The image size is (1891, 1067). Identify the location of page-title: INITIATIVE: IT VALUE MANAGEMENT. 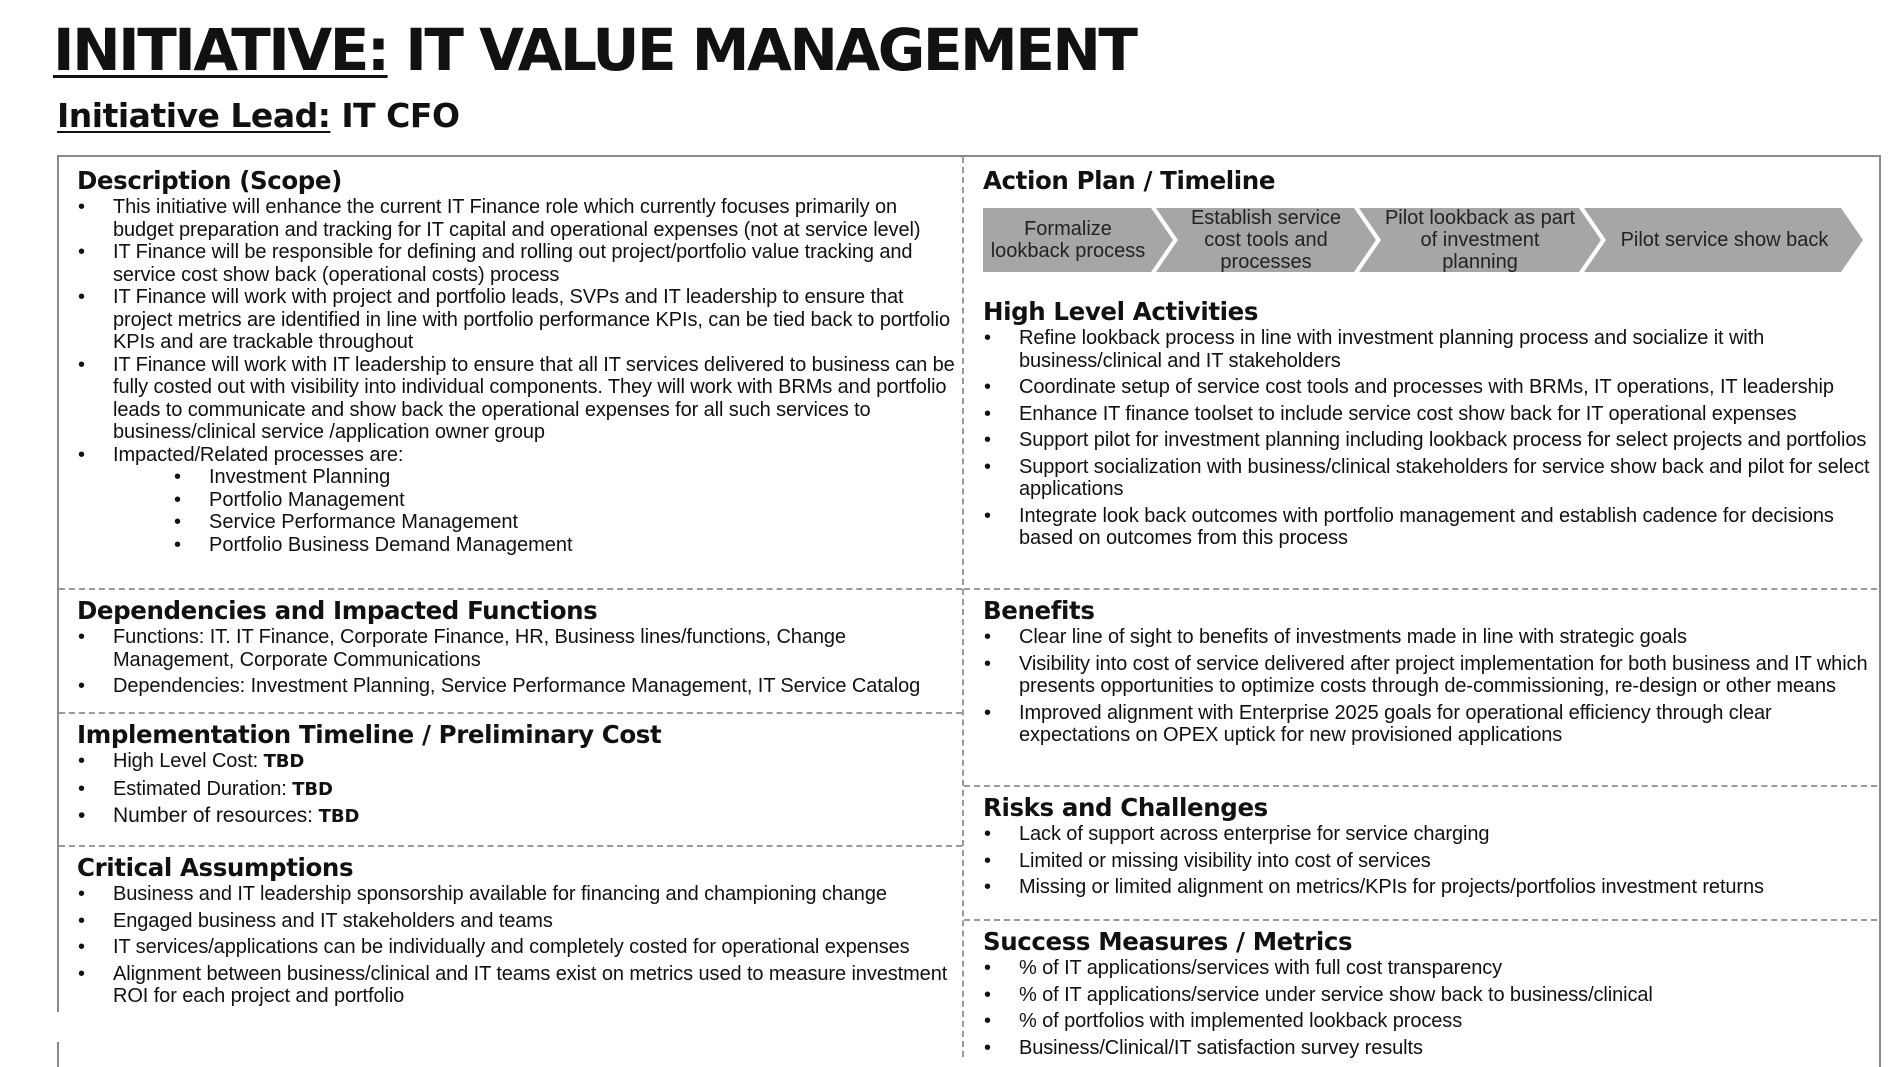
(595, 50).